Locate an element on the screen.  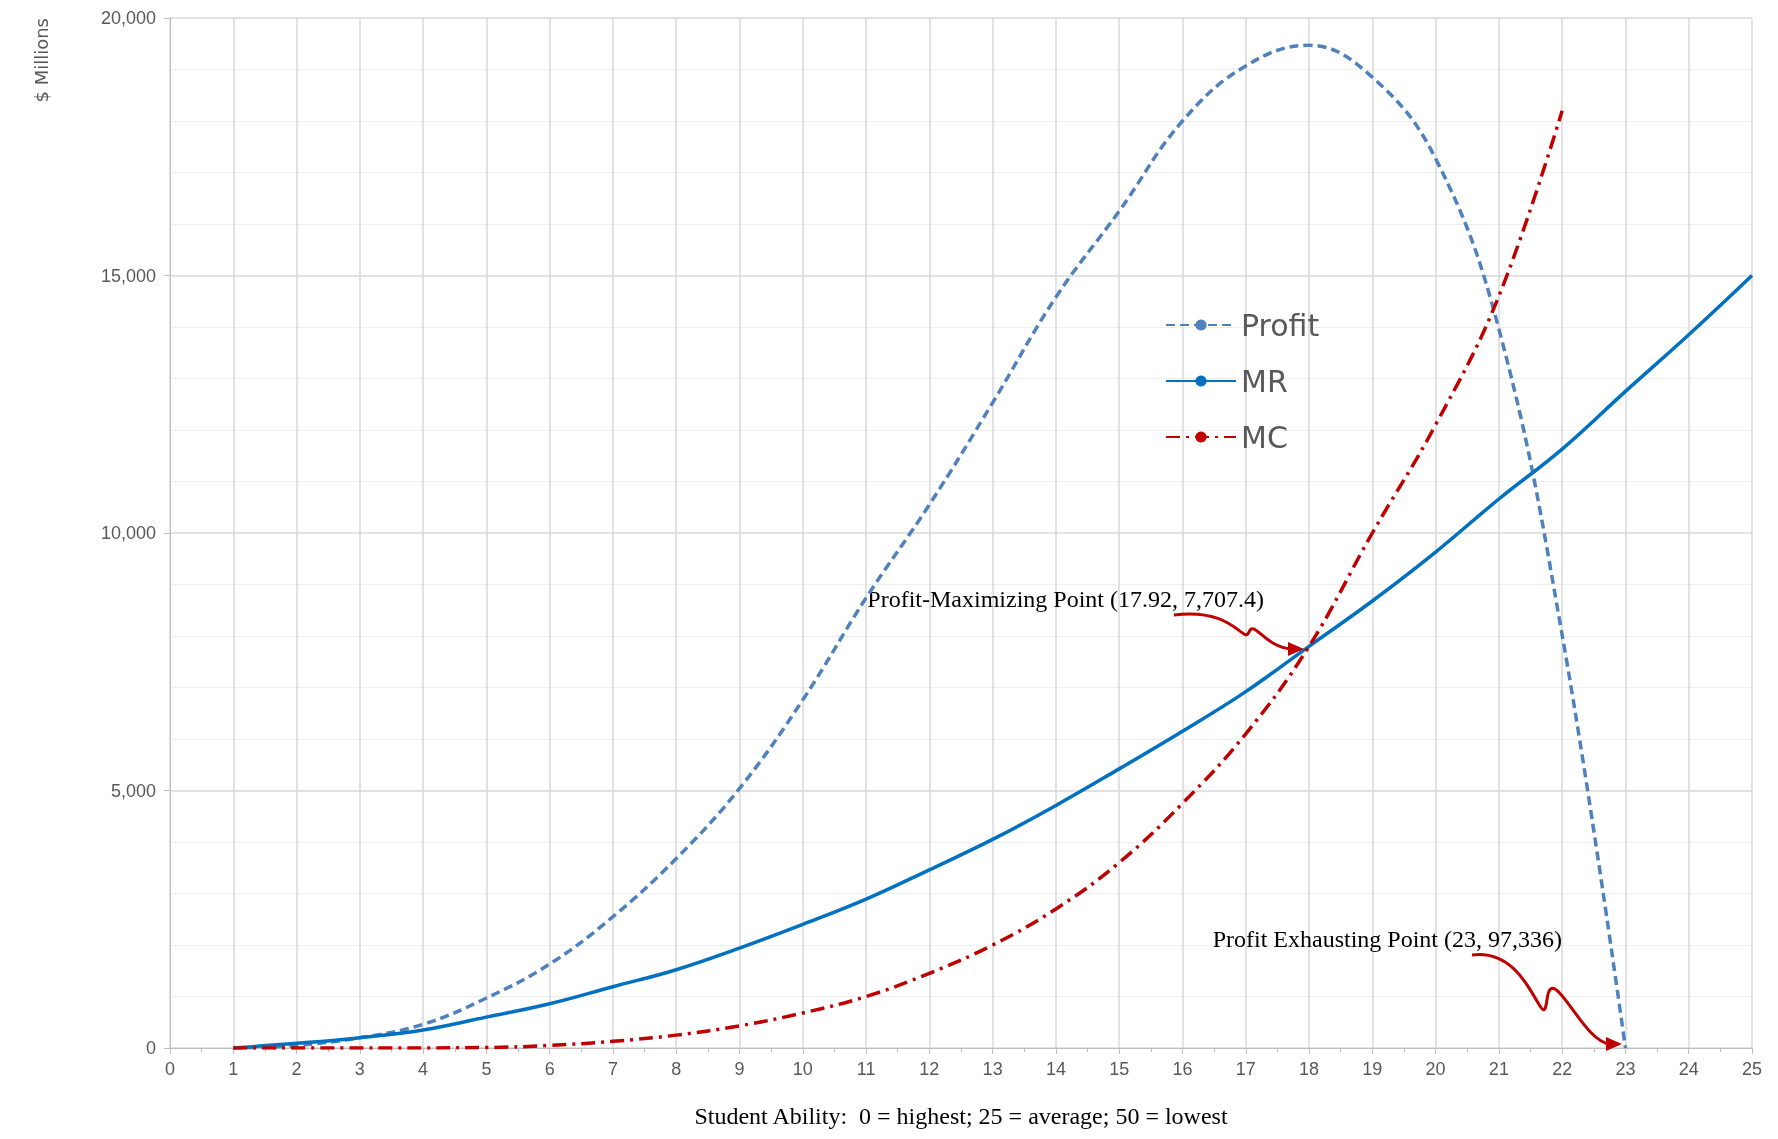
annotation: Profit-Maximizing Point (17.92, 7,707.4) is located at coordinates (1065, 599).